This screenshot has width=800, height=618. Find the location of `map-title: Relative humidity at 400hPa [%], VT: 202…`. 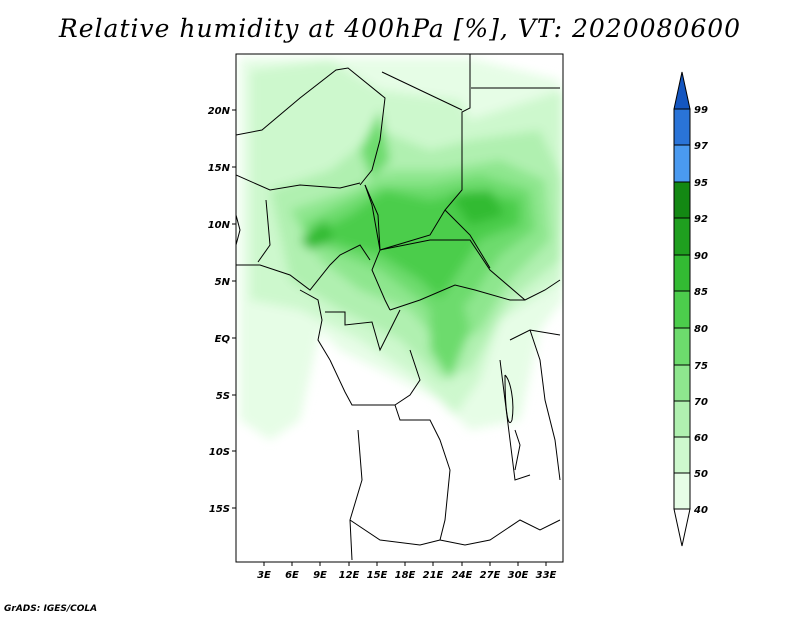

map-title: Relative humidity at 400hPa [%], VT: 202… is located at coordinates (400, 28).